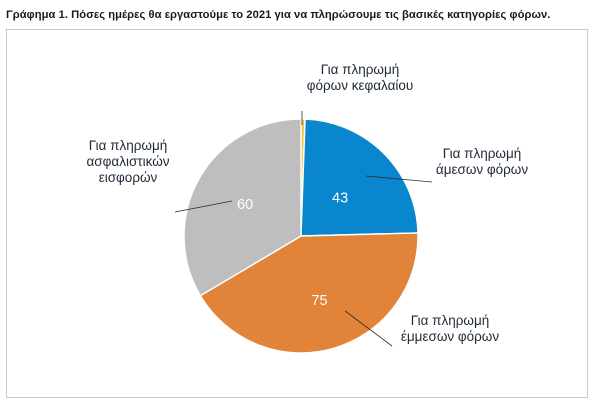 This screenshot has width=600, height=404. Describe the element at coordinates (482, 161) in the screenshot. I see `category-label: Για πληρωμή άμεσων φόρων` at that location.